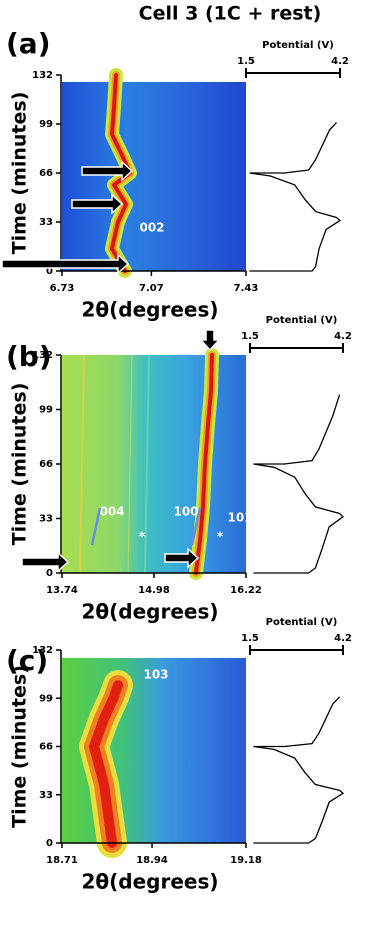 The image size is (378, 925). What do you see at coordinates (185, 512) in the screenshot?
I see `annotation: 100` at bounding box center [185, 512].